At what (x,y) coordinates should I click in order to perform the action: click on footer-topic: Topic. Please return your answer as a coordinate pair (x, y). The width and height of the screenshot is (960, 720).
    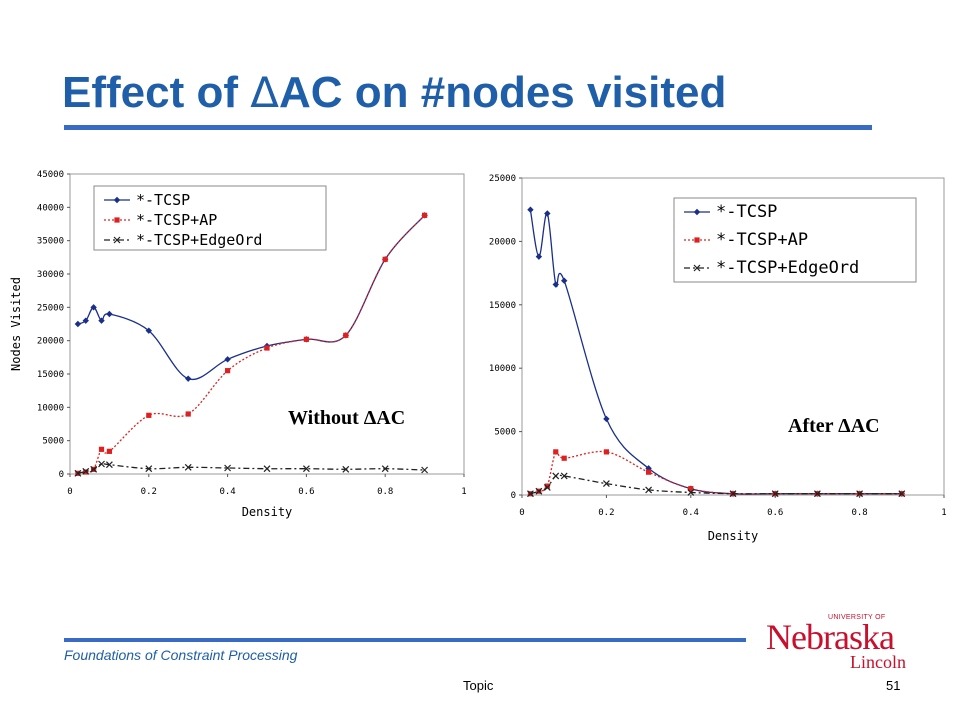
    Looking at the image, I should click on (478, 685).